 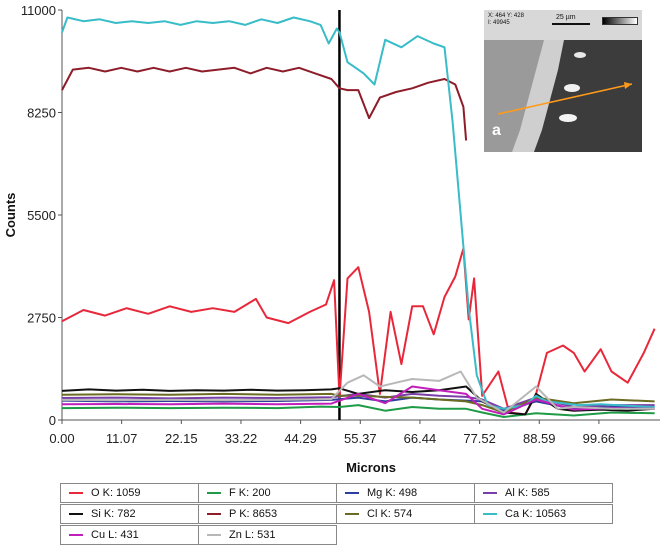 I want to click on sem-inset-image: X: 464 Y: 428 I: 49945 25 µm a, so click(x=563, y=81).